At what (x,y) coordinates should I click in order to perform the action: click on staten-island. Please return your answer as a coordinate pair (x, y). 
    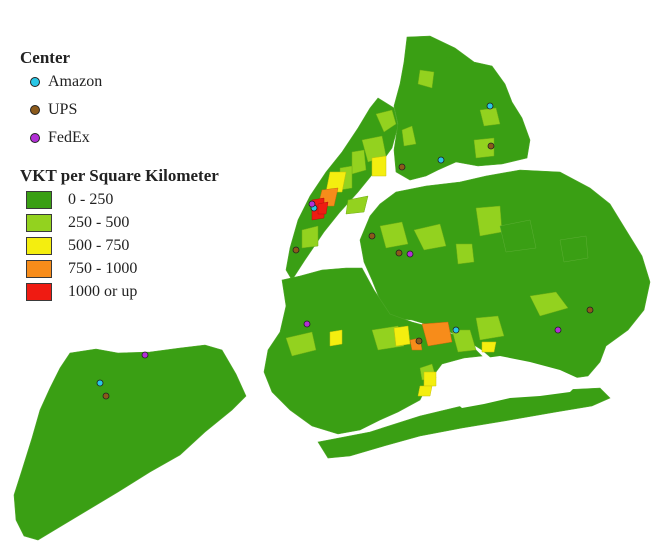
    Looking at the image, I should click on (130, 442).